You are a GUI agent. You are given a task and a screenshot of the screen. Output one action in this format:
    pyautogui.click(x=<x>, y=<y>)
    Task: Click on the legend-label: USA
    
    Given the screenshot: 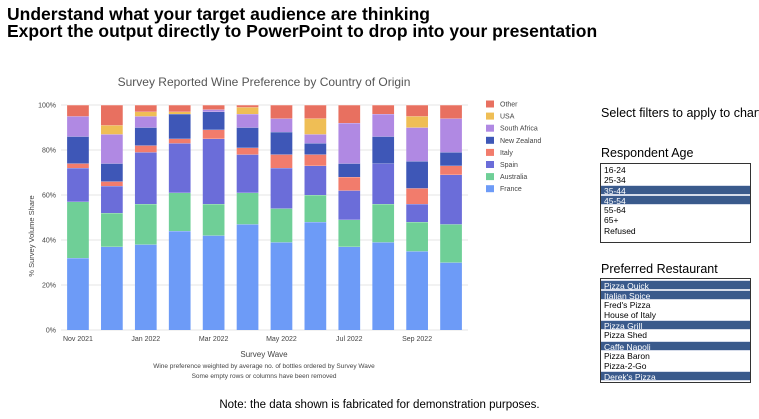 What is the action you would take?
    pyautogui.click(x=507, y=117)
    